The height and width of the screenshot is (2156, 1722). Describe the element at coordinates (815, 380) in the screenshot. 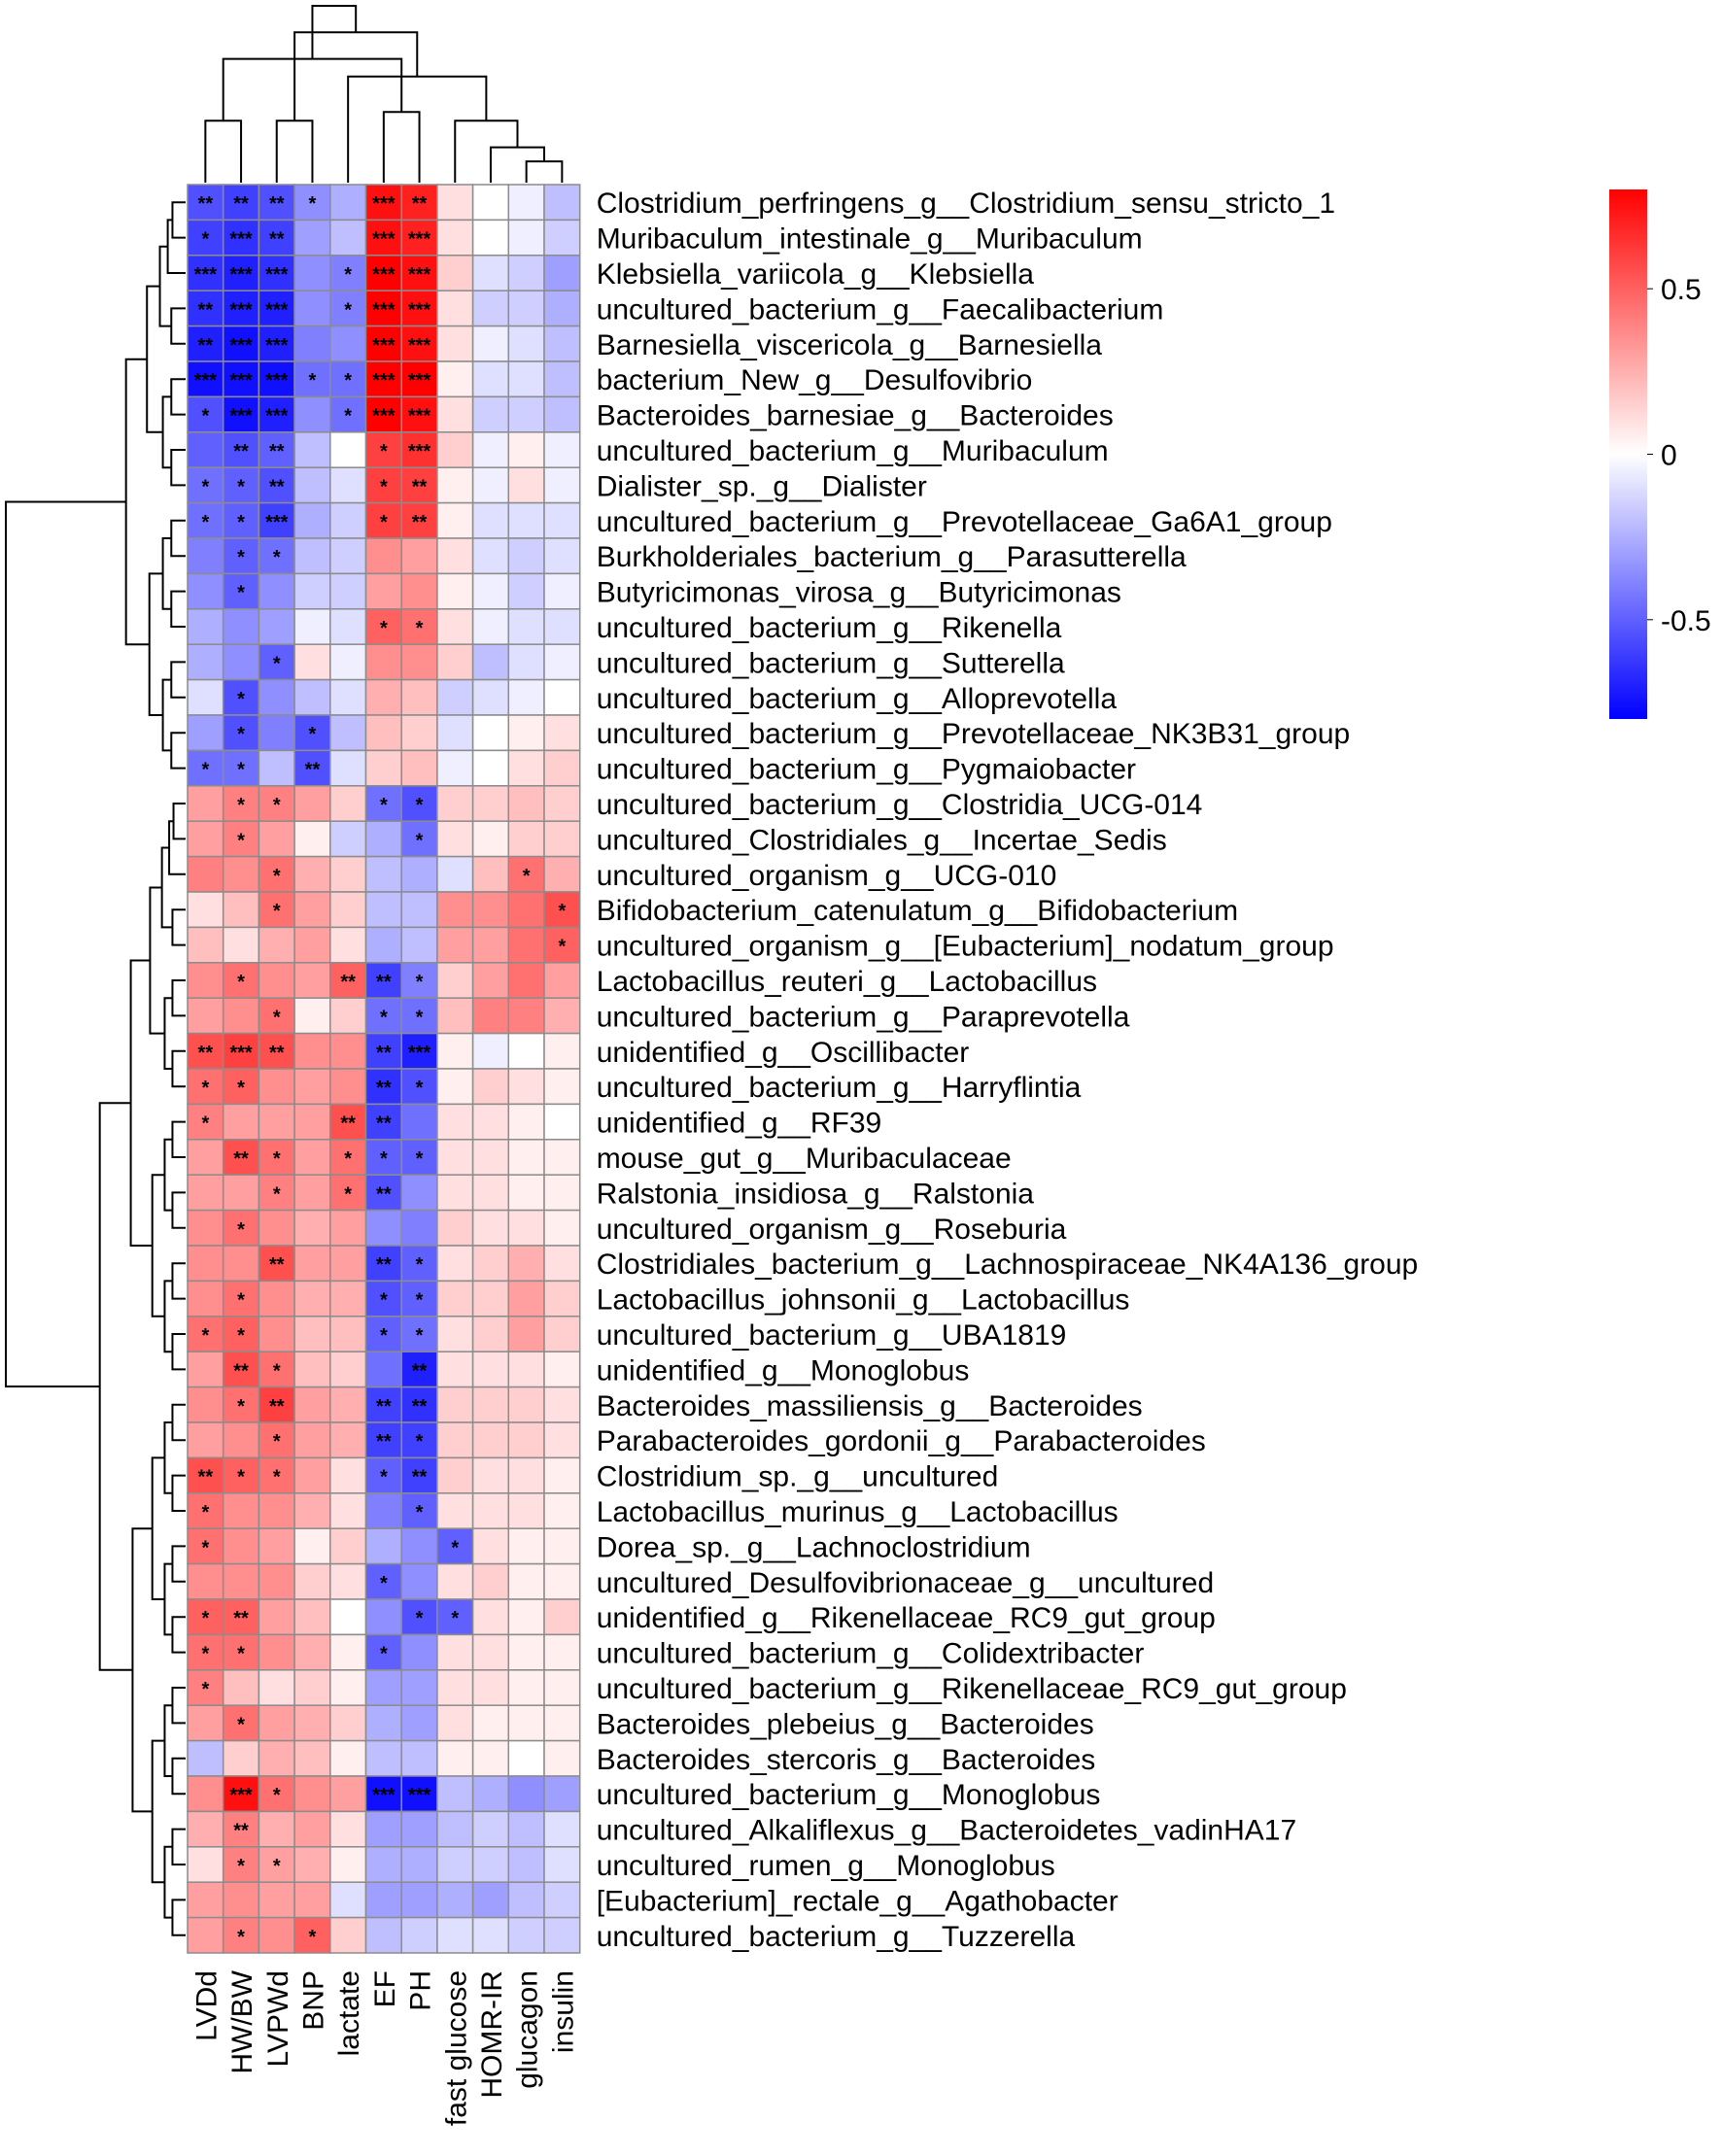

I see `row-label: bacterium_New_g__Desulfovibrio` at that location.